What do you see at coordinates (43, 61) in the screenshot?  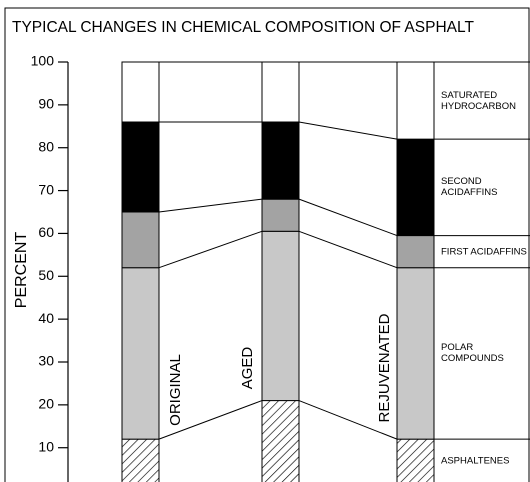 I see `y-tick-label: 100` at bounding box center [43, 61].